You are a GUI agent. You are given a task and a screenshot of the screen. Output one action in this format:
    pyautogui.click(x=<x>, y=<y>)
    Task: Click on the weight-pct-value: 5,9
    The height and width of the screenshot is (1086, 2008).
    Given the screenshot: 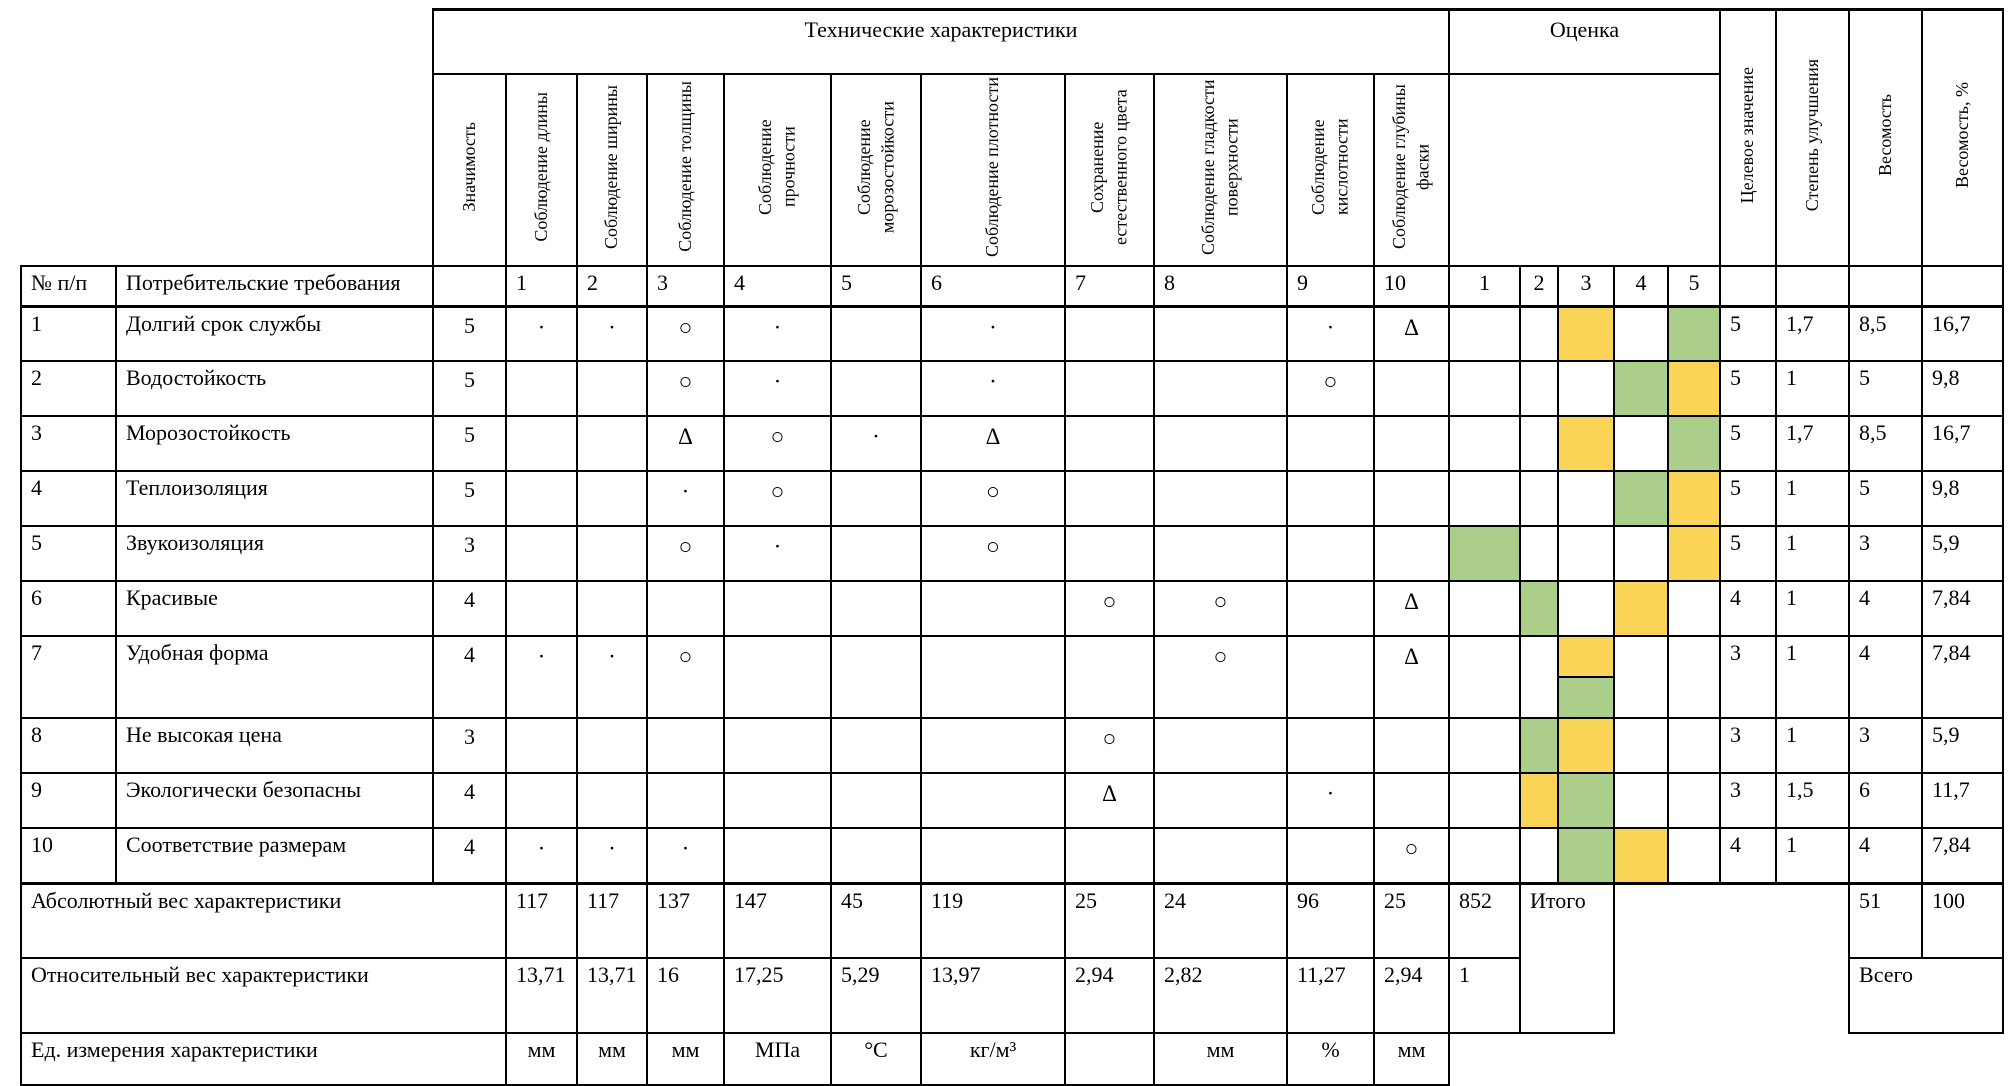 What is the action you would take?
    pyautogui.click(x=1963, y=745)
    